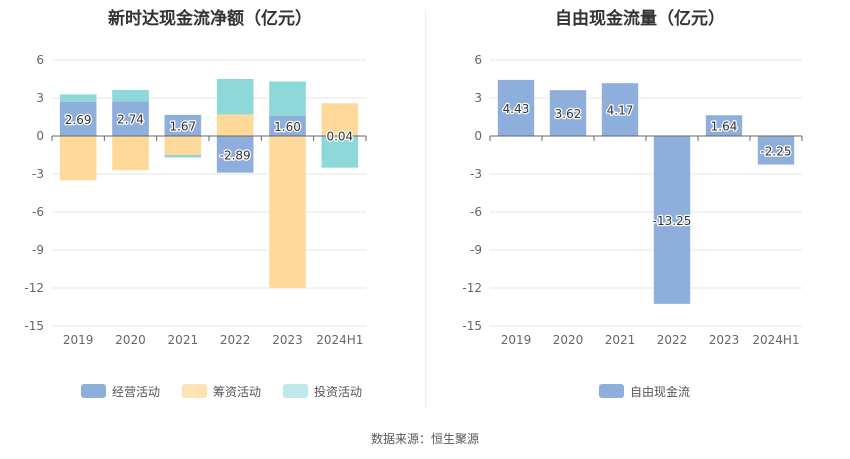 Image resolution: width=850 pixels, height=459 pixels. What do you see at coordinates (476, 212) in the screenshot?
I see `right-y-tick-label: -6` at bounding box center [476, 212].